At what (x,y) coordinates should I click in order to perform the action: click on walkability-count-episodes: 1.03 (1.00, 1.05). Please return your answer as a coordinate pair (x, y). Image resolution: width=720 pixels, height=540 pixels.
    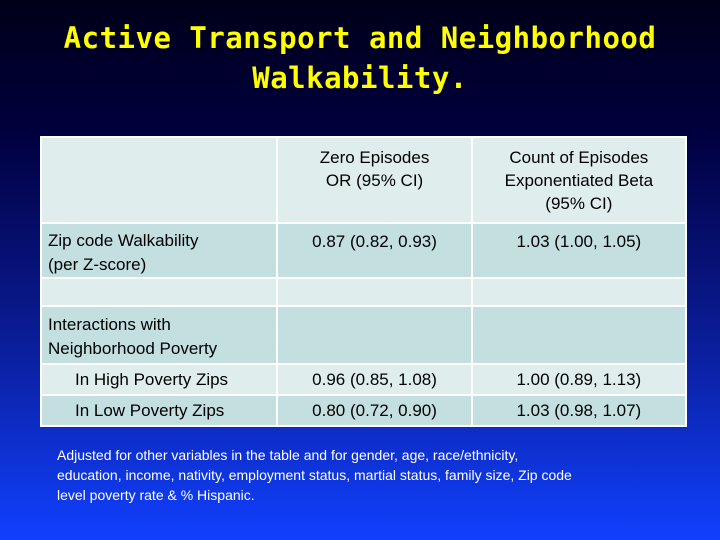
    Looking at the image, I should click on (579, 250).